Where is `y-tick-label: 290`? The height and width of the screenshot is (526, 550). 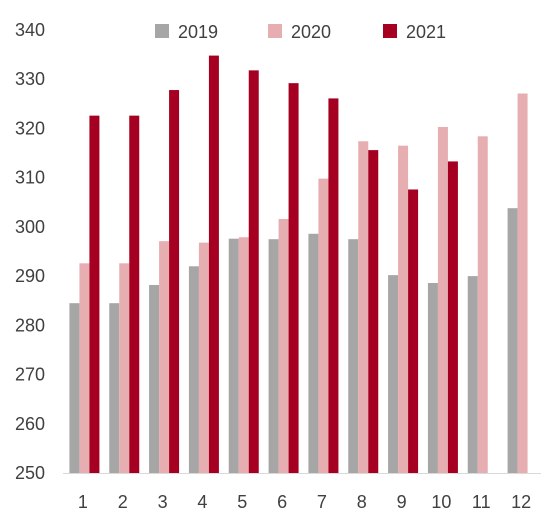 y-tick-label: 290 is located at coordinates (30, 276).